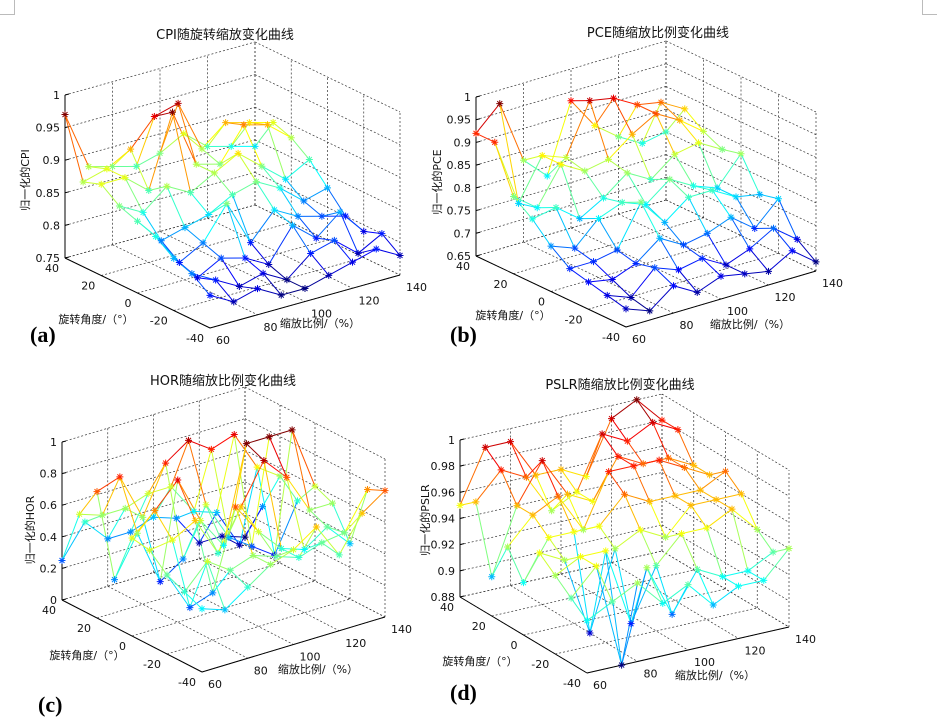 This screenshot has height=725, width=937. What do you see at coordinates (320, 323) in the screenshot?
I see `zoom-axis-label-a: 缩放比例/（%）` at bounding box center [320, 323].